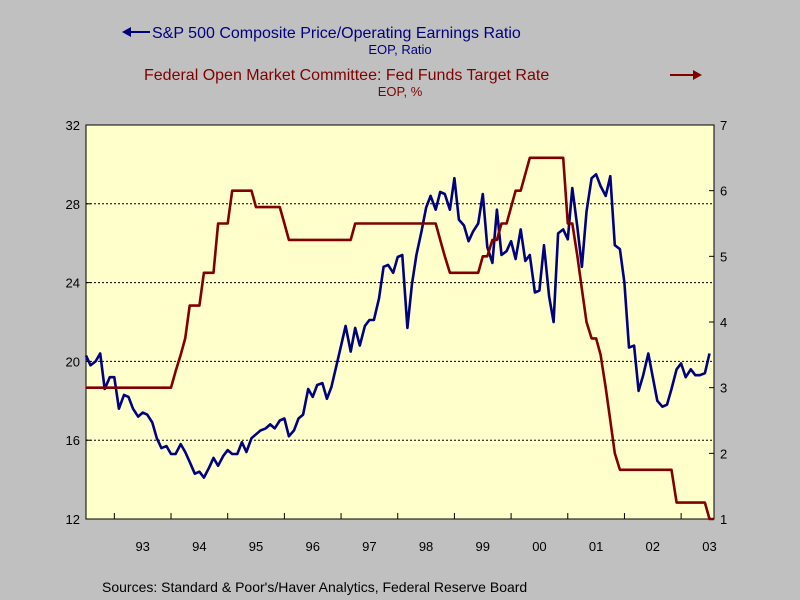  I want to click on x-tick-label: 00, so click(539, 546).